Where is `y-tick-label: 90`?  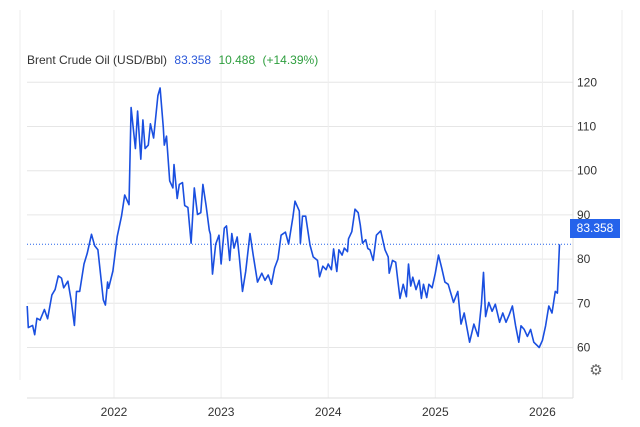 y-tick-label: 90 is located at coordinates (584, 215).